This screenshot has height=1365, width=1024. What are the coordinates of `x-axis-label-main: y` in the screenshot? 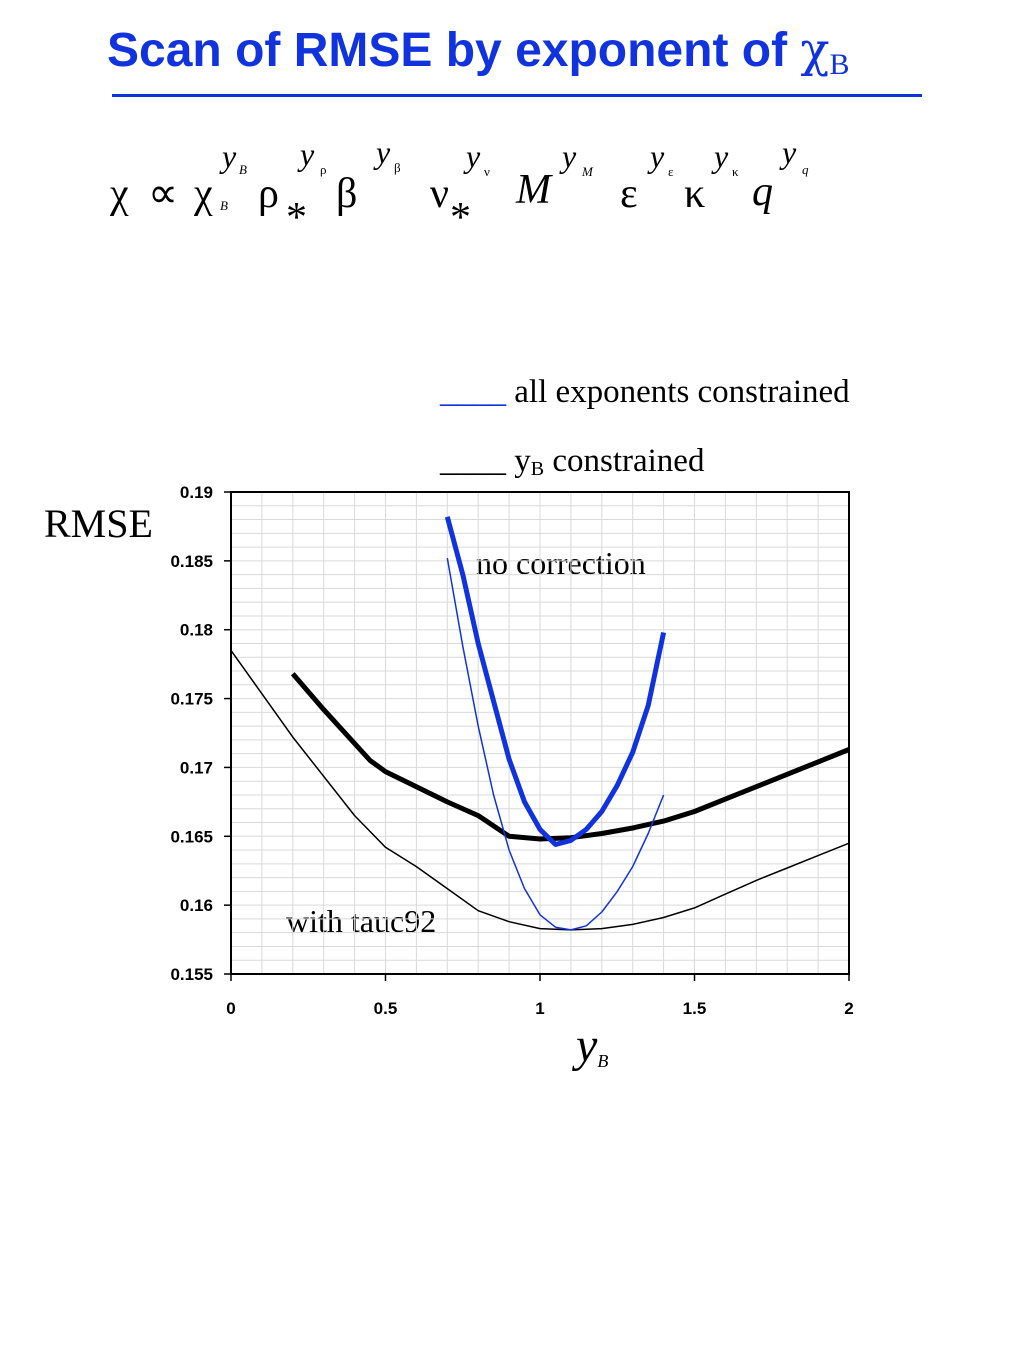 It's located at (587, 1045).